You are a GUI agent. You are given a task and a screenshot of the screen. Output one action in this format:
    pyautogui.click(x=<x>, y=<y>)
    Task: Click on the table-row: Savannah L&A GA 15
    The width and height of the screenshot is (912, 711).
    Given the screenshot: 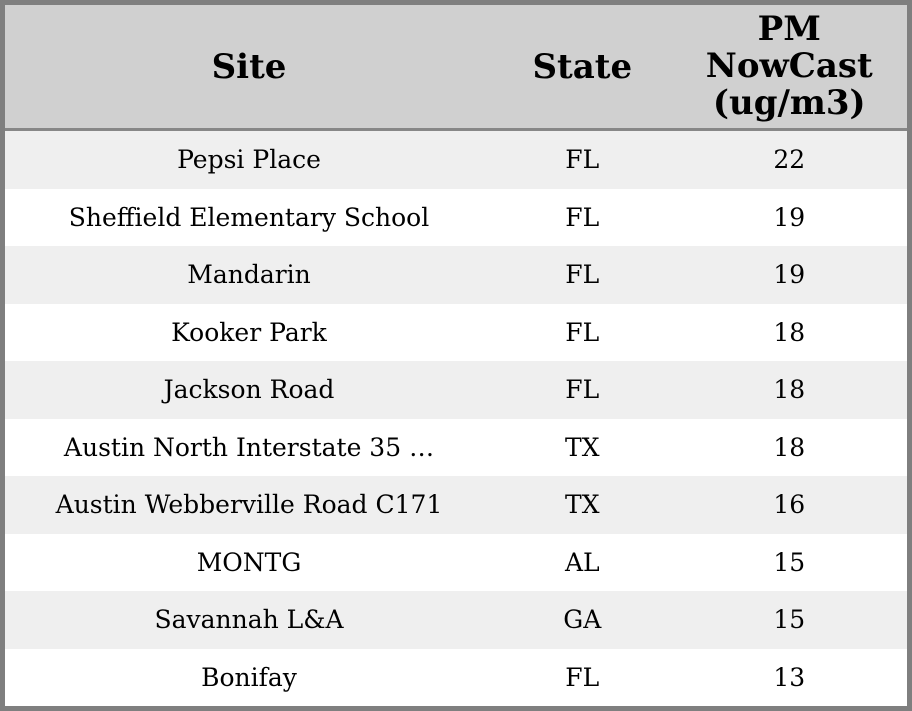 What is the action you would take?
    pyautogui.click(x=456, y=620)
    